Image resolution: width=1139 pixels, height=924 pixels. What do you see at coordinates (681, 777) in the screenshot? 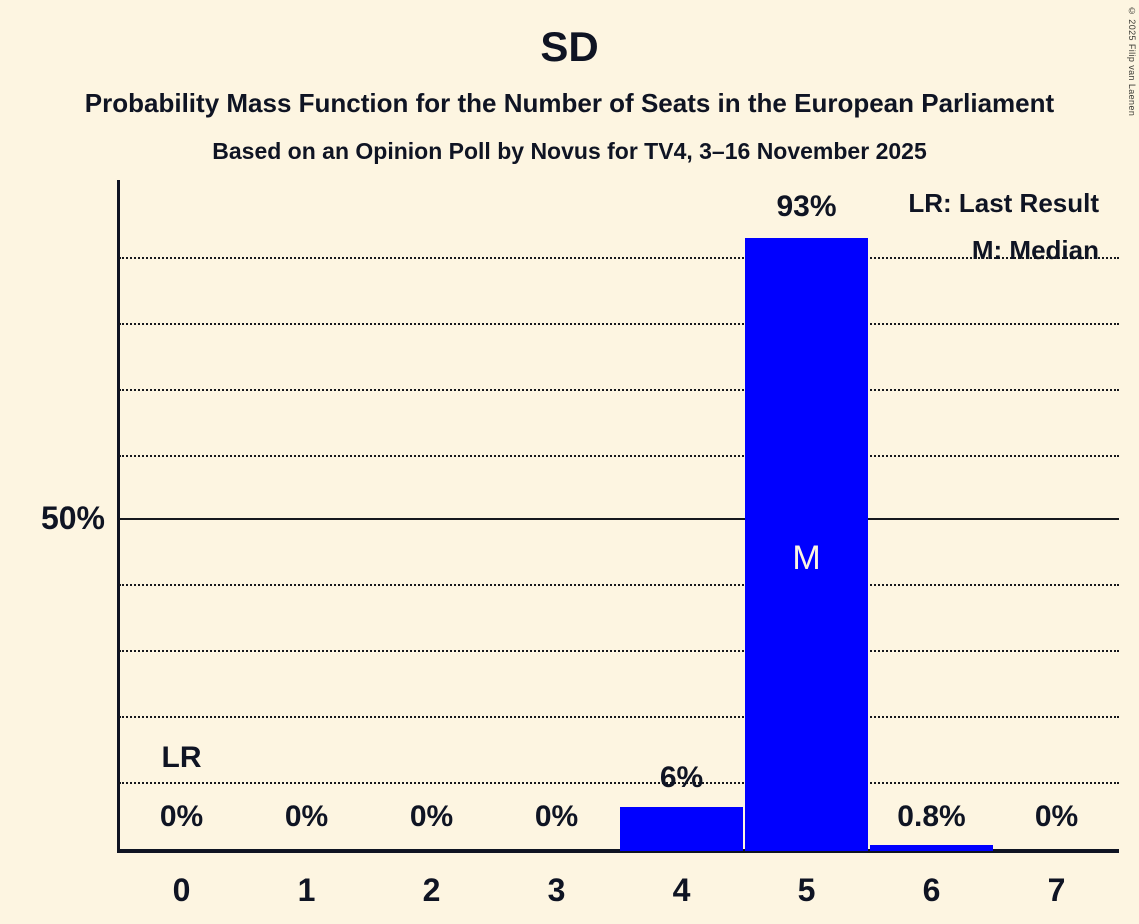
I see `value-label-4: 6%` at bounding box center [681, 777].